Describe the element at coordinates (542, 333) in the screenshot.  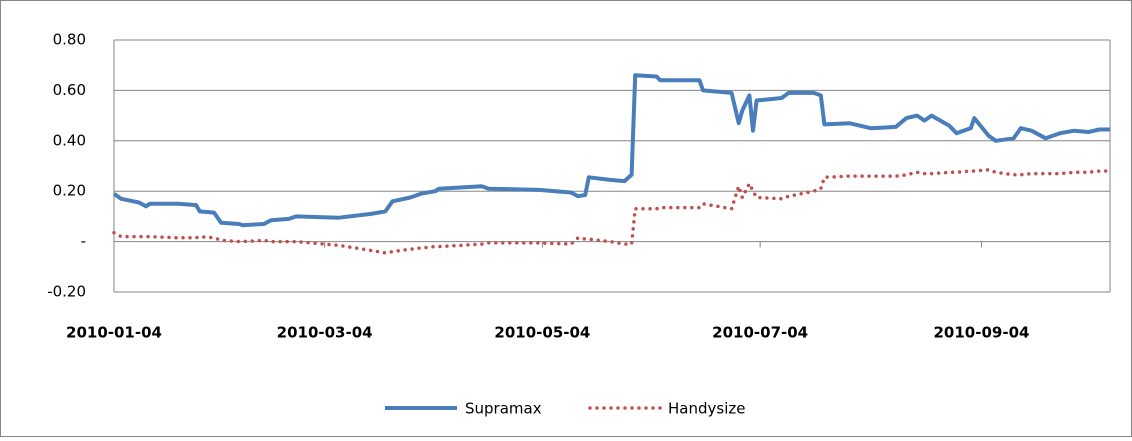
I see `x-tick-label: 2010-05-04` at that location.